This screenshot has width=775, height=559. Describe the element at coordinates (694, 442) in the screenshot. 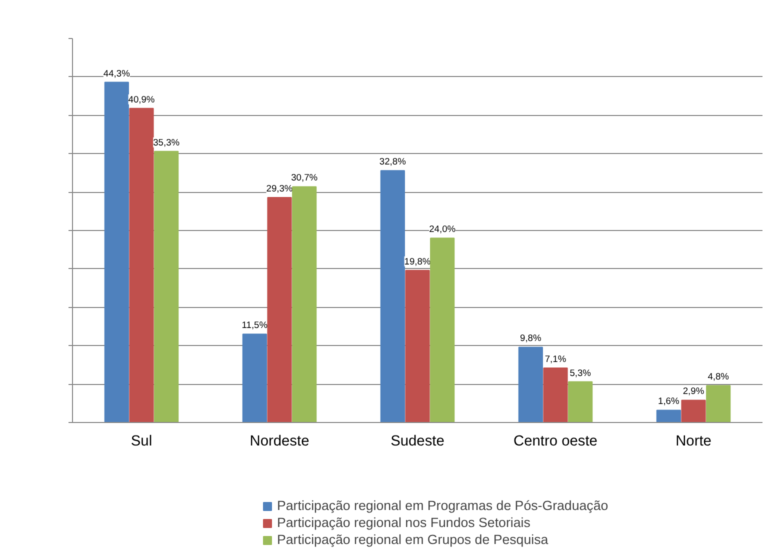

I see `x-tick-label: Norte` at that location.